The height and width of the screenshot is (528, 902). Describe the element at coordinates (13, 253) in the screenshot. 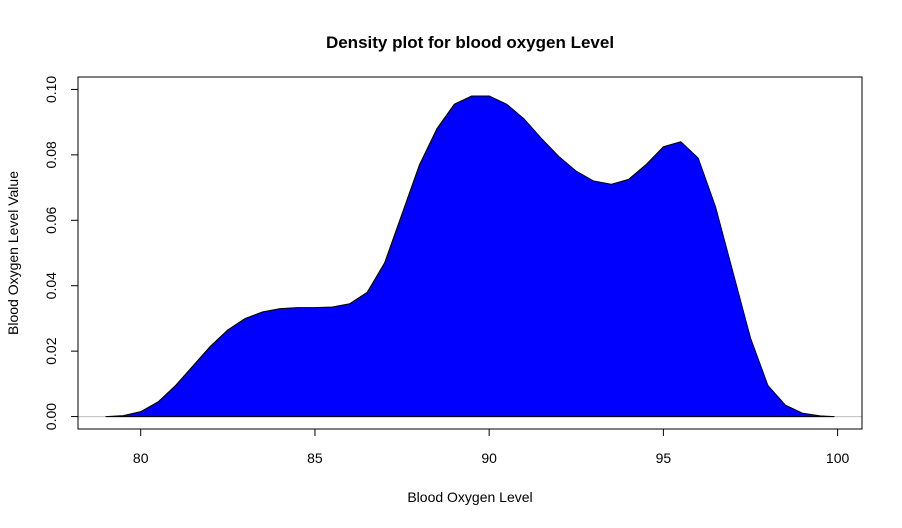

I see `y-axis-label: Blood Oxygen Level Value` at that location.